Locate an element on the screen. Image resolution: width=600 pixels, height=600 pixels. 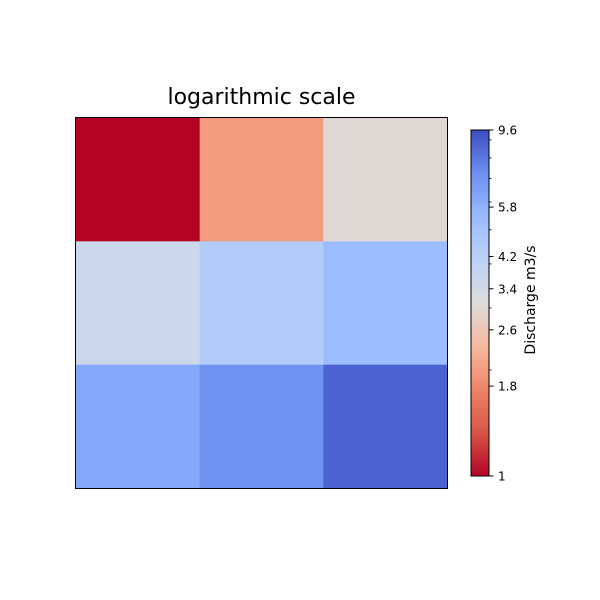
colorbar-tick-label: 2.6 is located at coordinates (507, 330).